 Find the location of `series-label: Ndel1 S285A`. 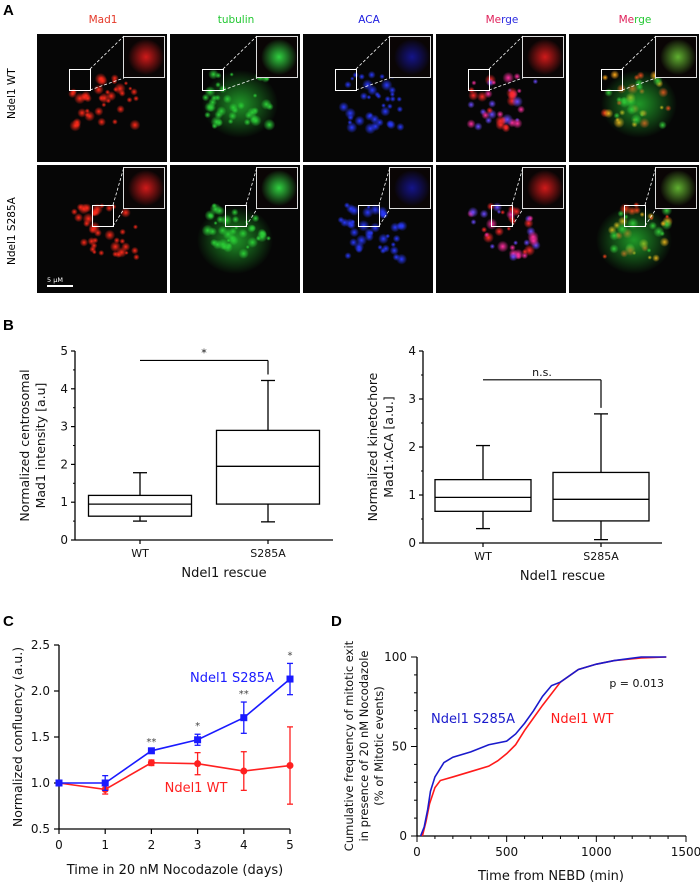

series-label: Ndel1 S285A is located at coordinates (232, 678).